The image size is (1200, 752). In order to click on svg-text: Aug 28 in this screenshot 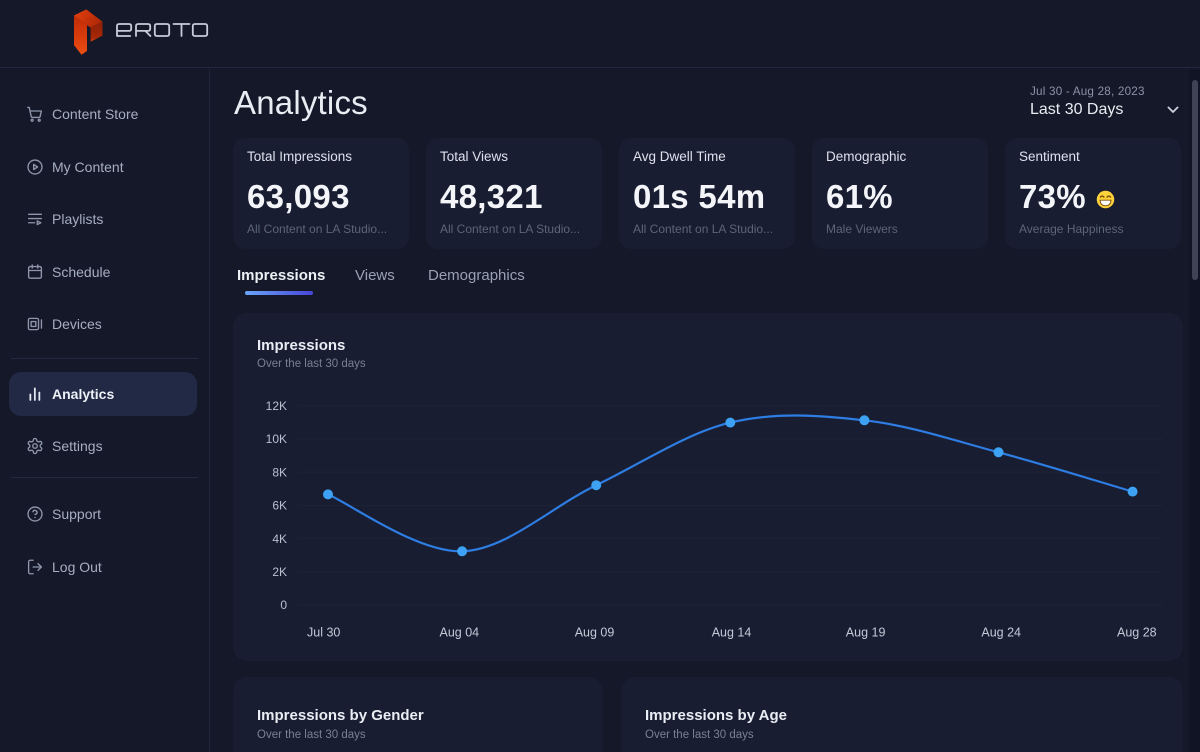, I will do `click(1137, 633)`.